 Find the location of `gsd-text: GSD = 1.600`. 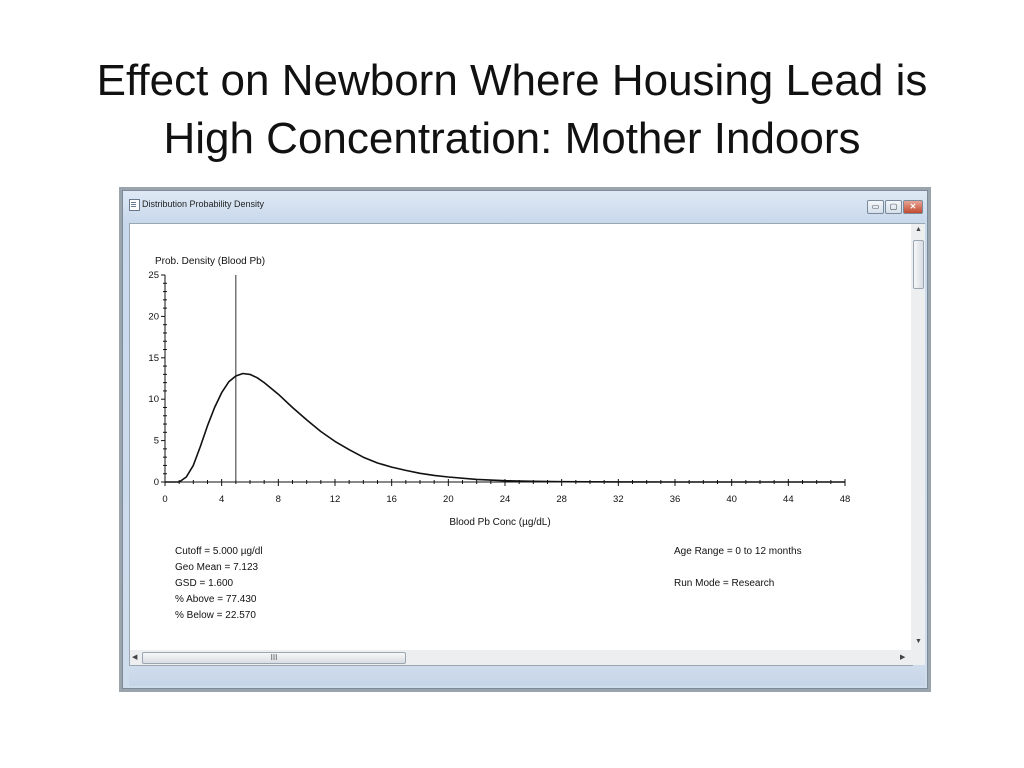

gsd-text: GSD = 1.600 is located at coordinates (204, 583).